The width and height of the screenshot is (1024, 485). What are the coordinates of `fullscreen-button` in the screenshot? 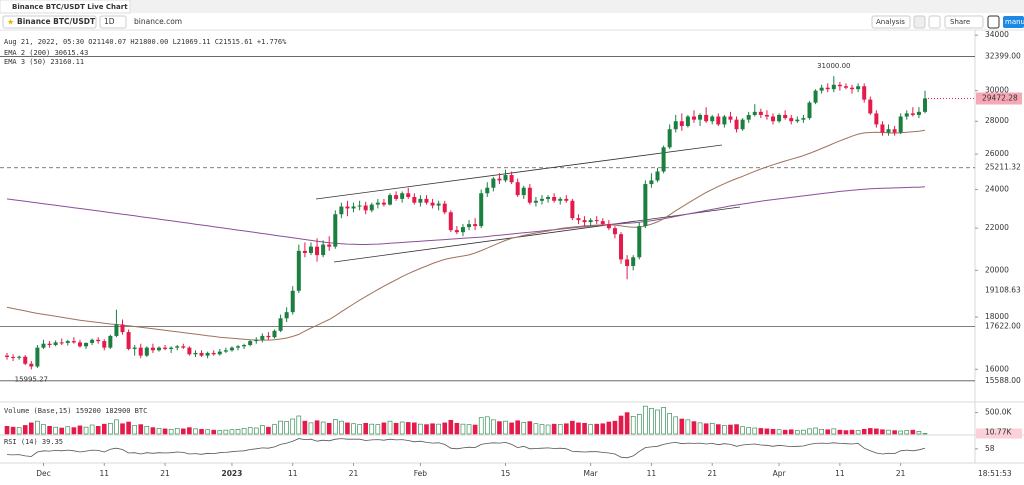 It's located at (993, 22).